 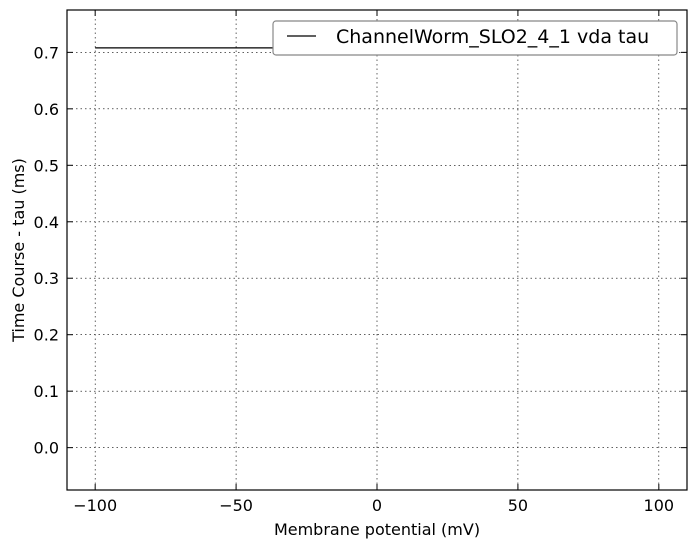 What do you see at coordinates (377, 529) in the screenshot?
I see `x-axis-label: Membrane potential (mV)` at bounding box center [377, 529].